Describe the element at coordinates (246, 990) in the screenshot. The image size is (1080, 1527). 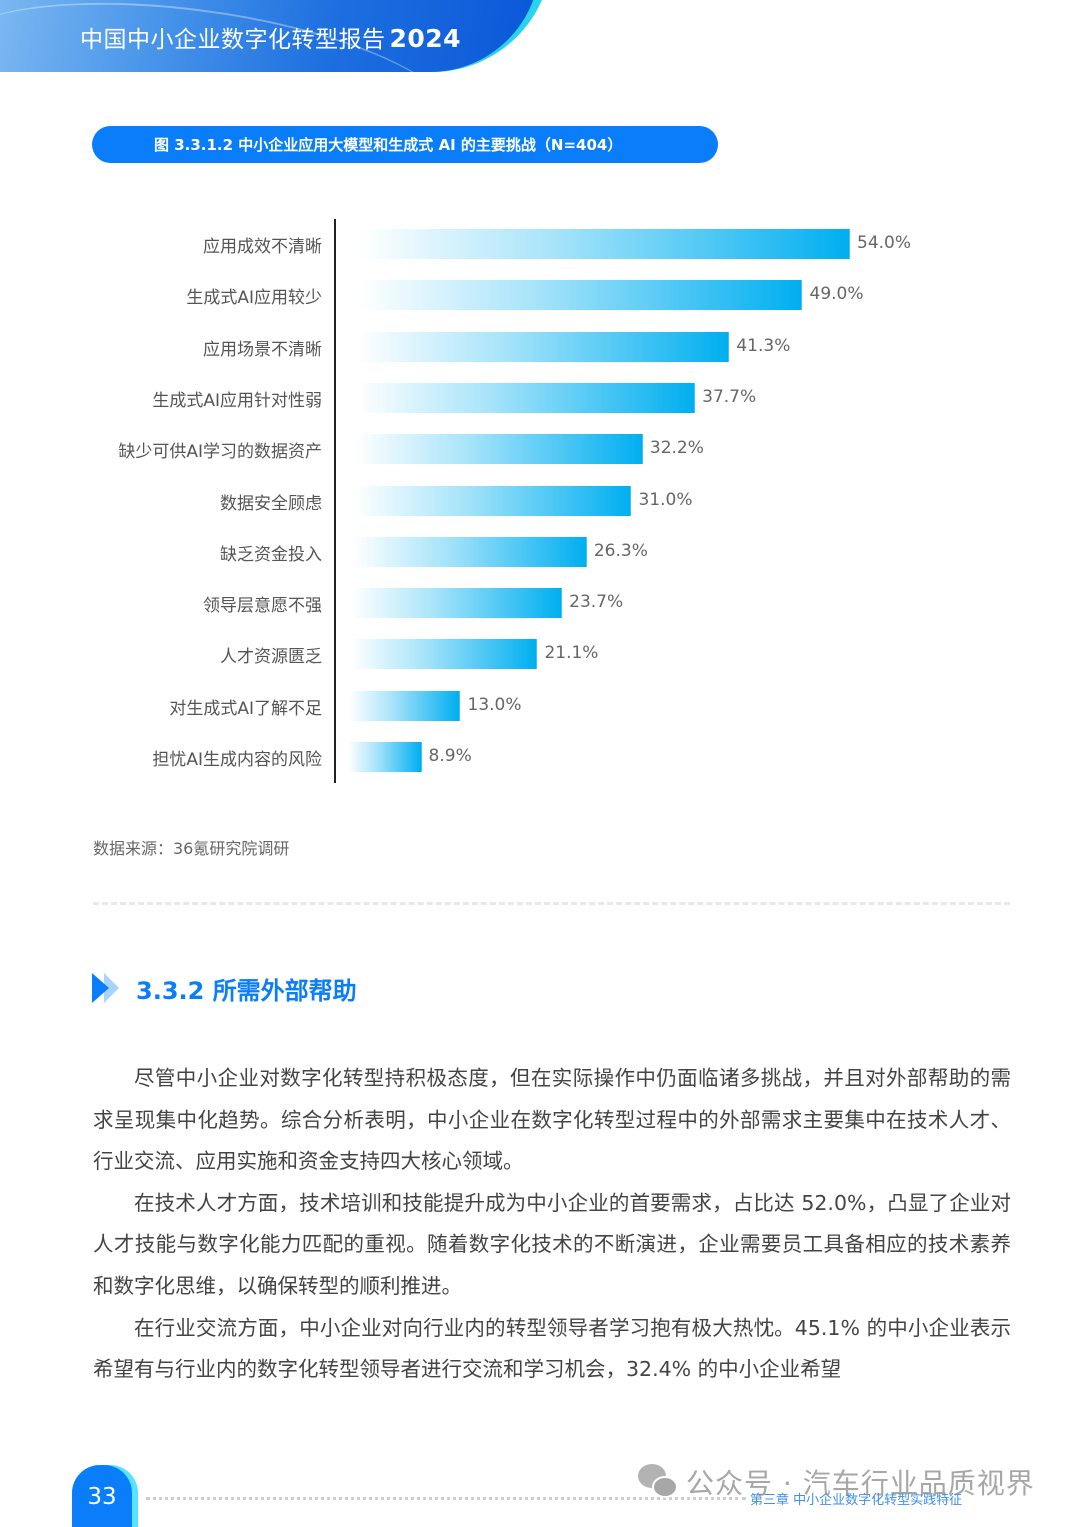
I see `section-title: 3.3.2 所需外部帮助` at that location.